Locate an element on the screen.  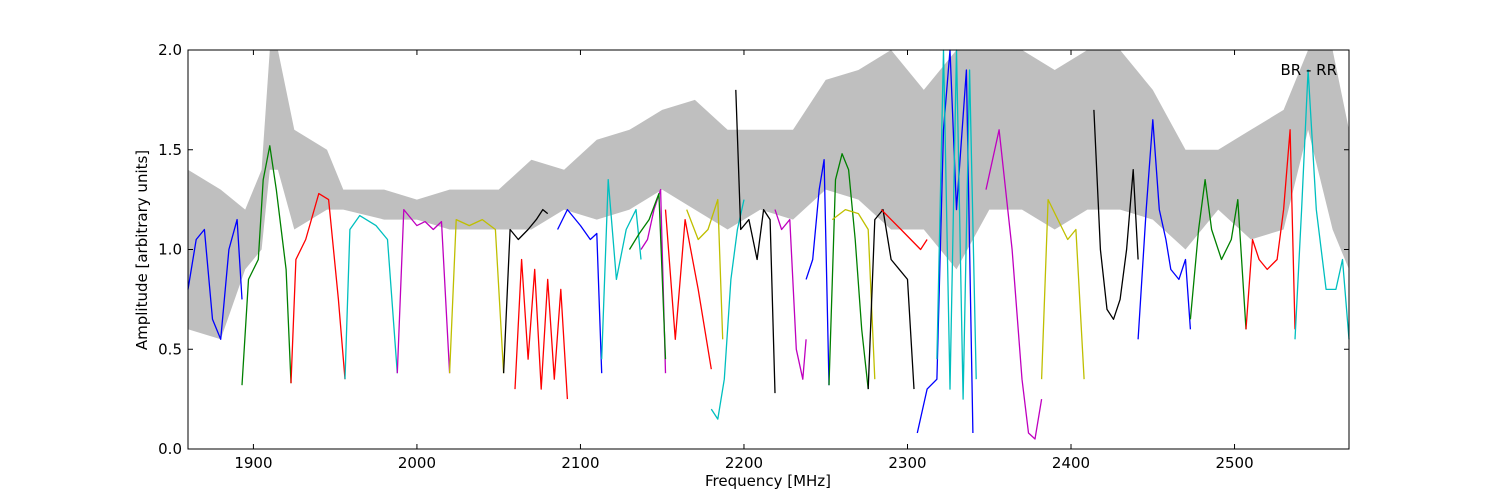
y-tick-label: 1.5 is located at coordinates (170, 150).